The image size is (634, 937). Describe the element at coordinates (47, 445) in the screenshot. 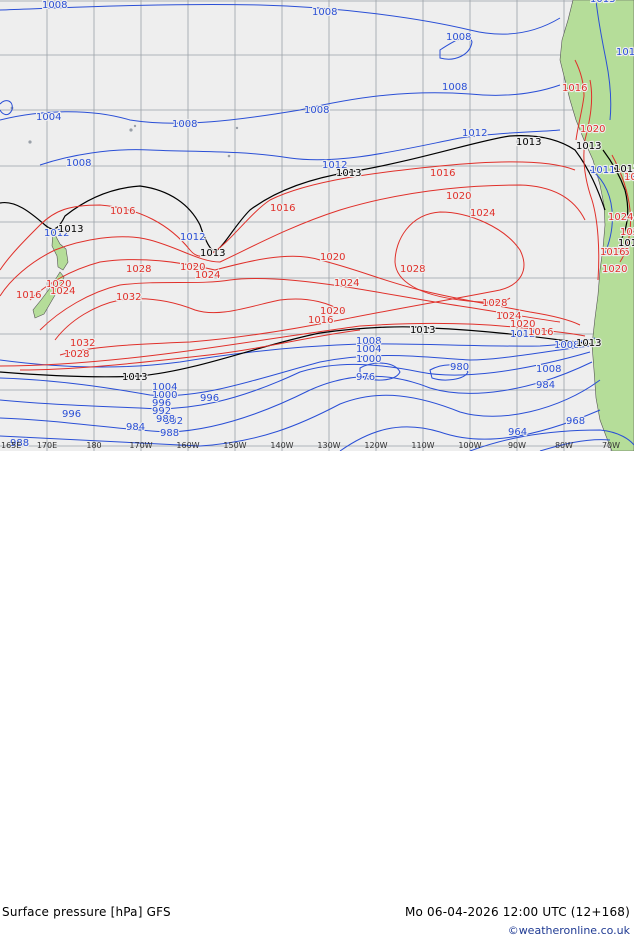

I see `longitude-label: 170E` at that location.